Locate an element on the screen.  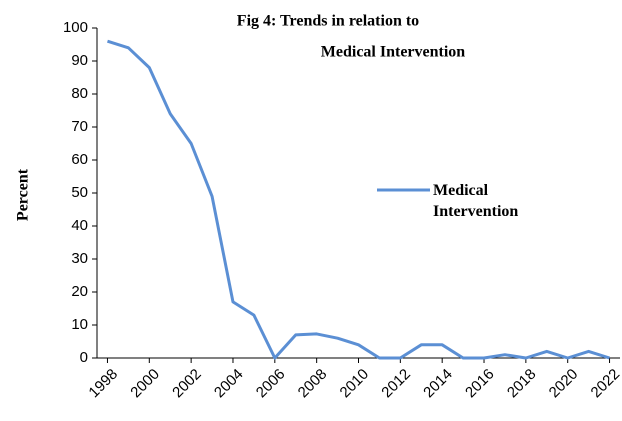
y-axis-label: Percent is located at coordinates (23, 194).